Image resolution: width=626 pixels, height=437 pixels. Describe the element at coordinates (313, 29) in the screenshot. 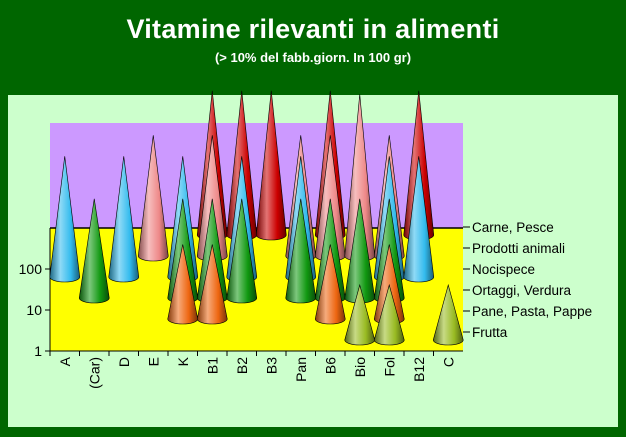

I see `chart-title: Vitamine rilevanti in alimenti` at that location.